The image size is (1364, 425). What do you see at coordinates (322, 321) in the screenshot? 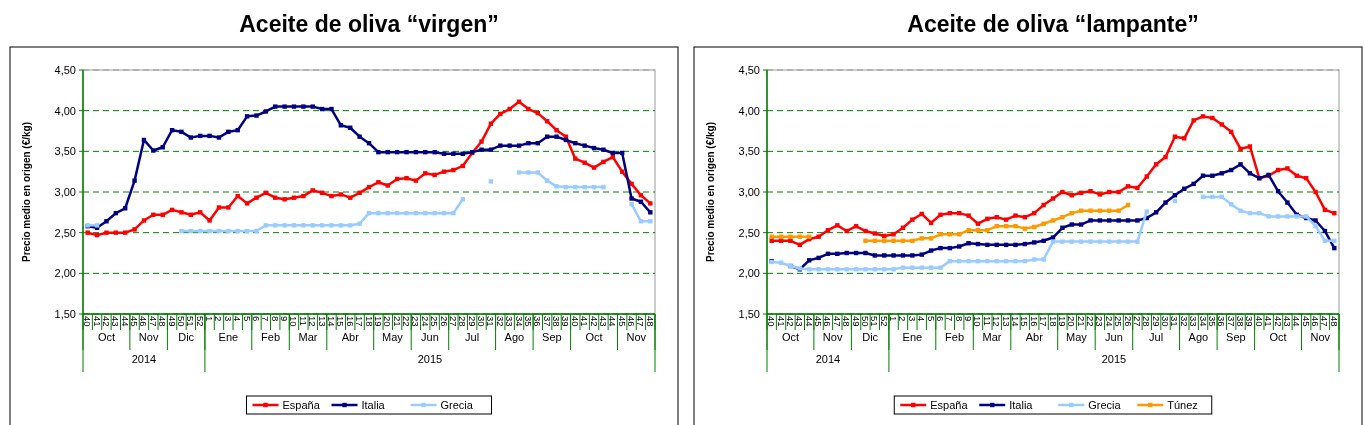
I see `x-tick-label: 13` at bounding box center [322, 321].